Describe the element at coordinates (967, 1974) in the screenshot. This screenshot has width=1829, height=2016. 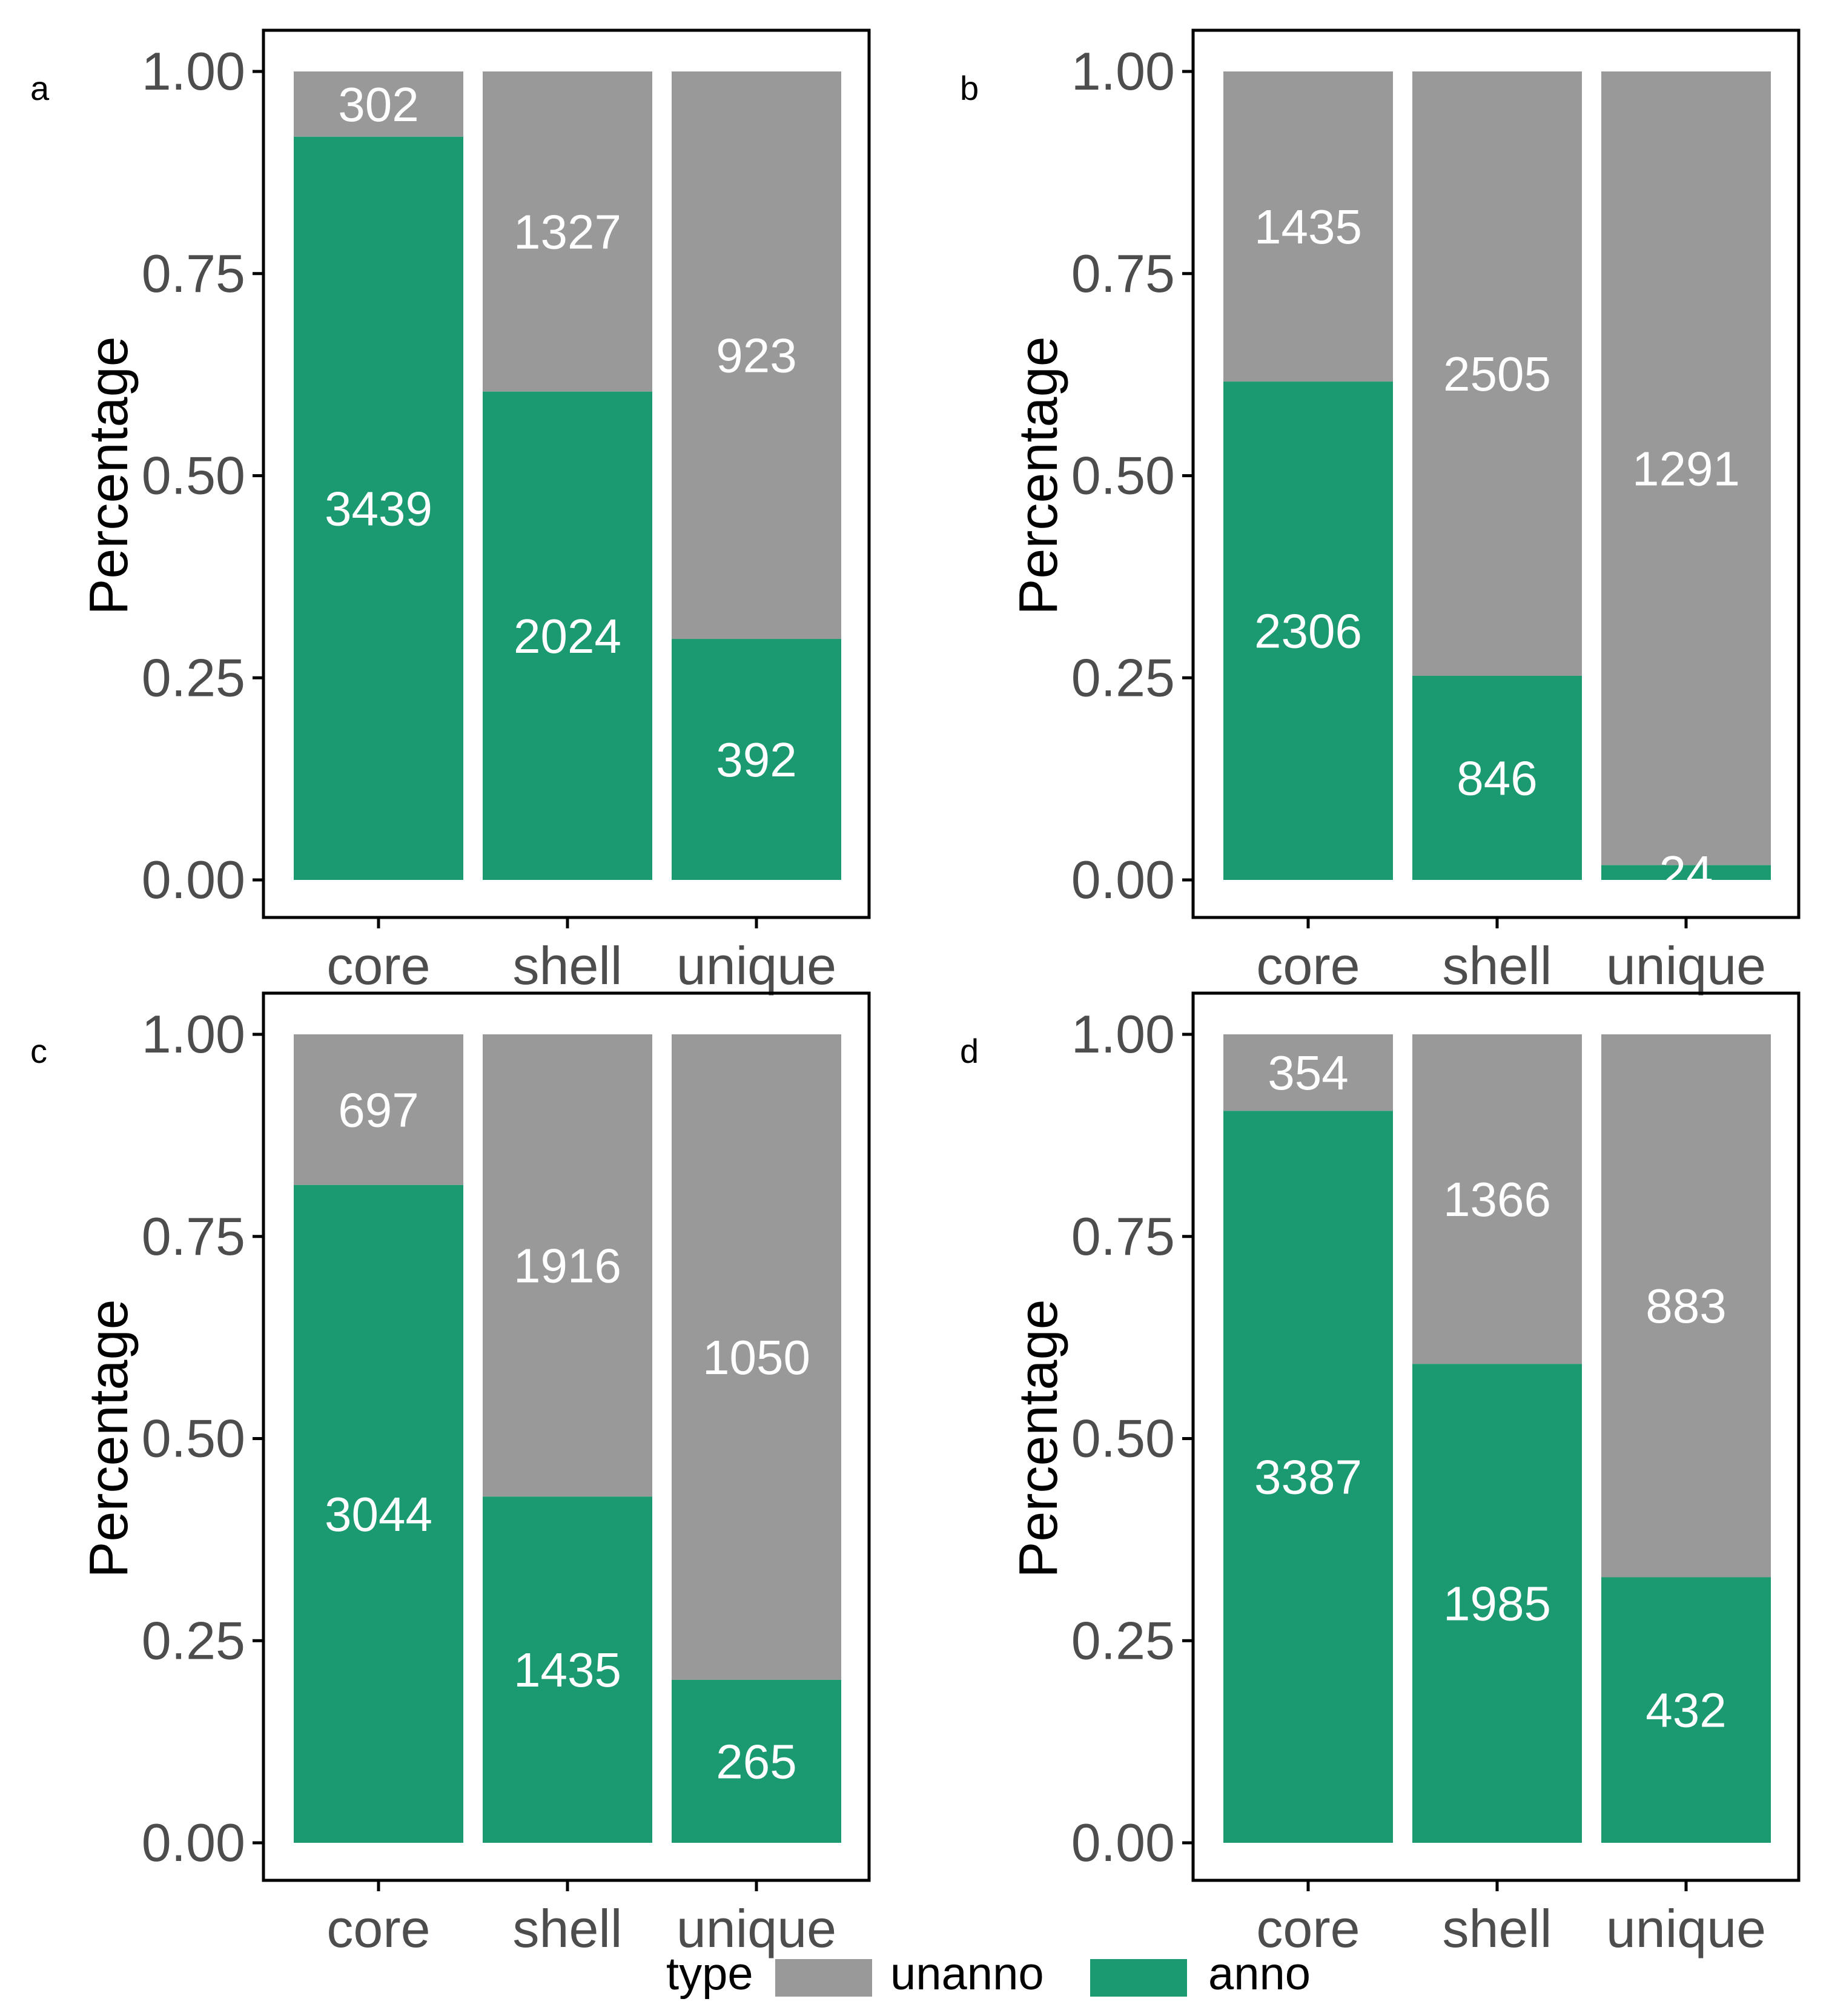
I see `legend-label-unanno: unanno` at that location.